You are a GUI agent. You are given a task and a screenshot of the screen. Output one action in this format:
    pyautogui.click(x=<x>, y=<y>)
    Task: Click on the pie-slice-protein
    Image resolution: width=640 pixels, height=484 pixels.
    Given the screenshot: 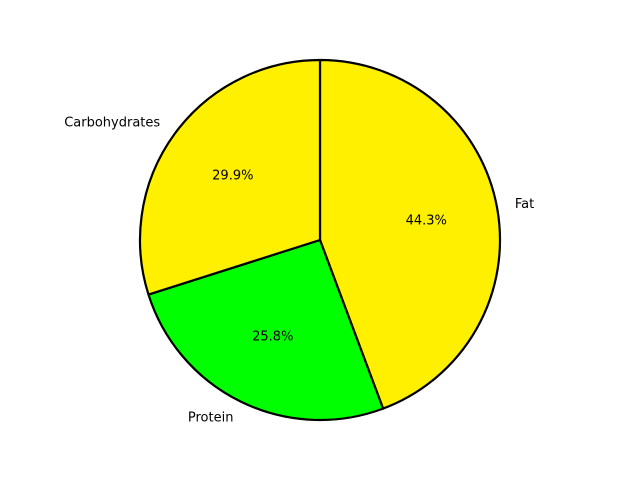 What is the action you would take?
    pyautogui.click(x=266, y=330)
    